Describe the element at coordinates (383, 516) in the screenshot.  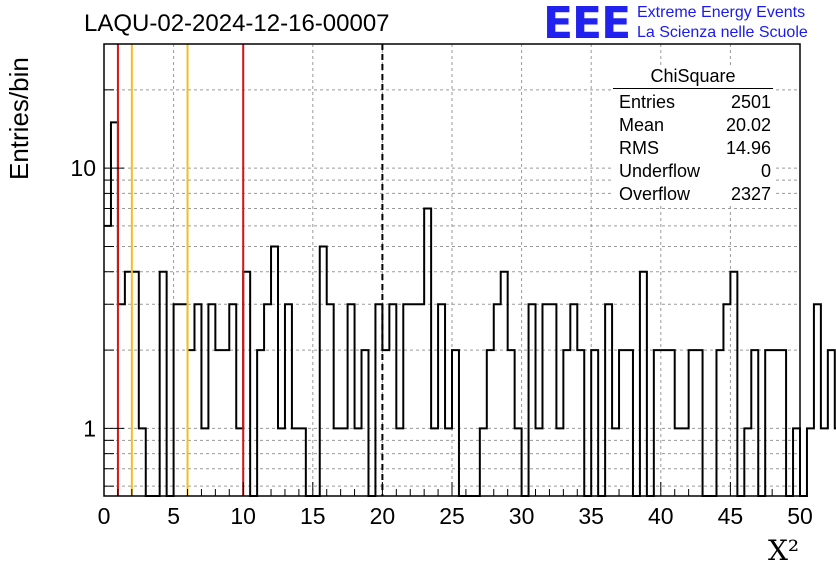
I see `x-tick-label: 20` at that location.